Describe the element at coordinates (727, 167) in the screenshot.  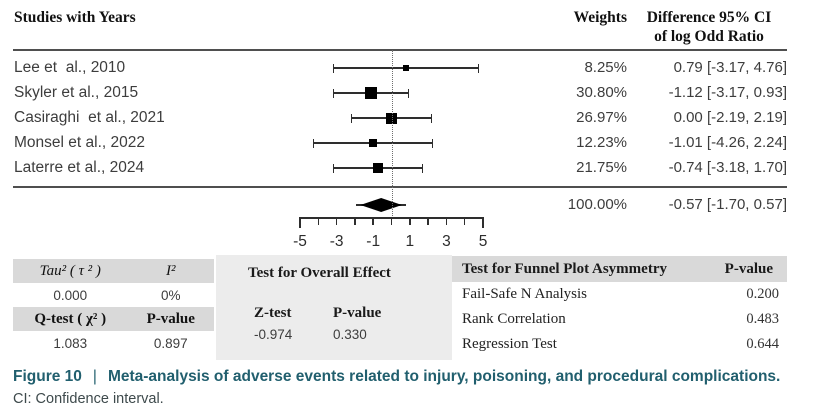
I see `difference-value: -0.74 [-3.18, 1.70]` at that location.